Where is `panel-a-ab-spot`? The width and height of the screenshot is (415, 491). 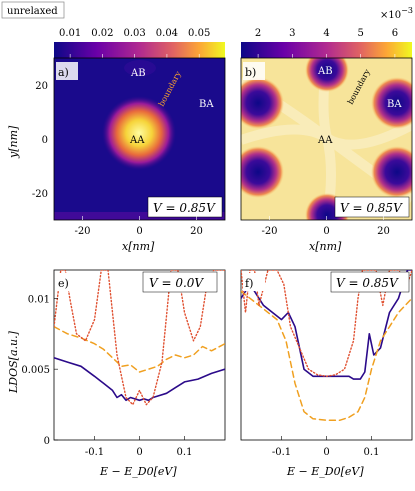
panel-a-ab-spot is located at coordinates (140, 68).